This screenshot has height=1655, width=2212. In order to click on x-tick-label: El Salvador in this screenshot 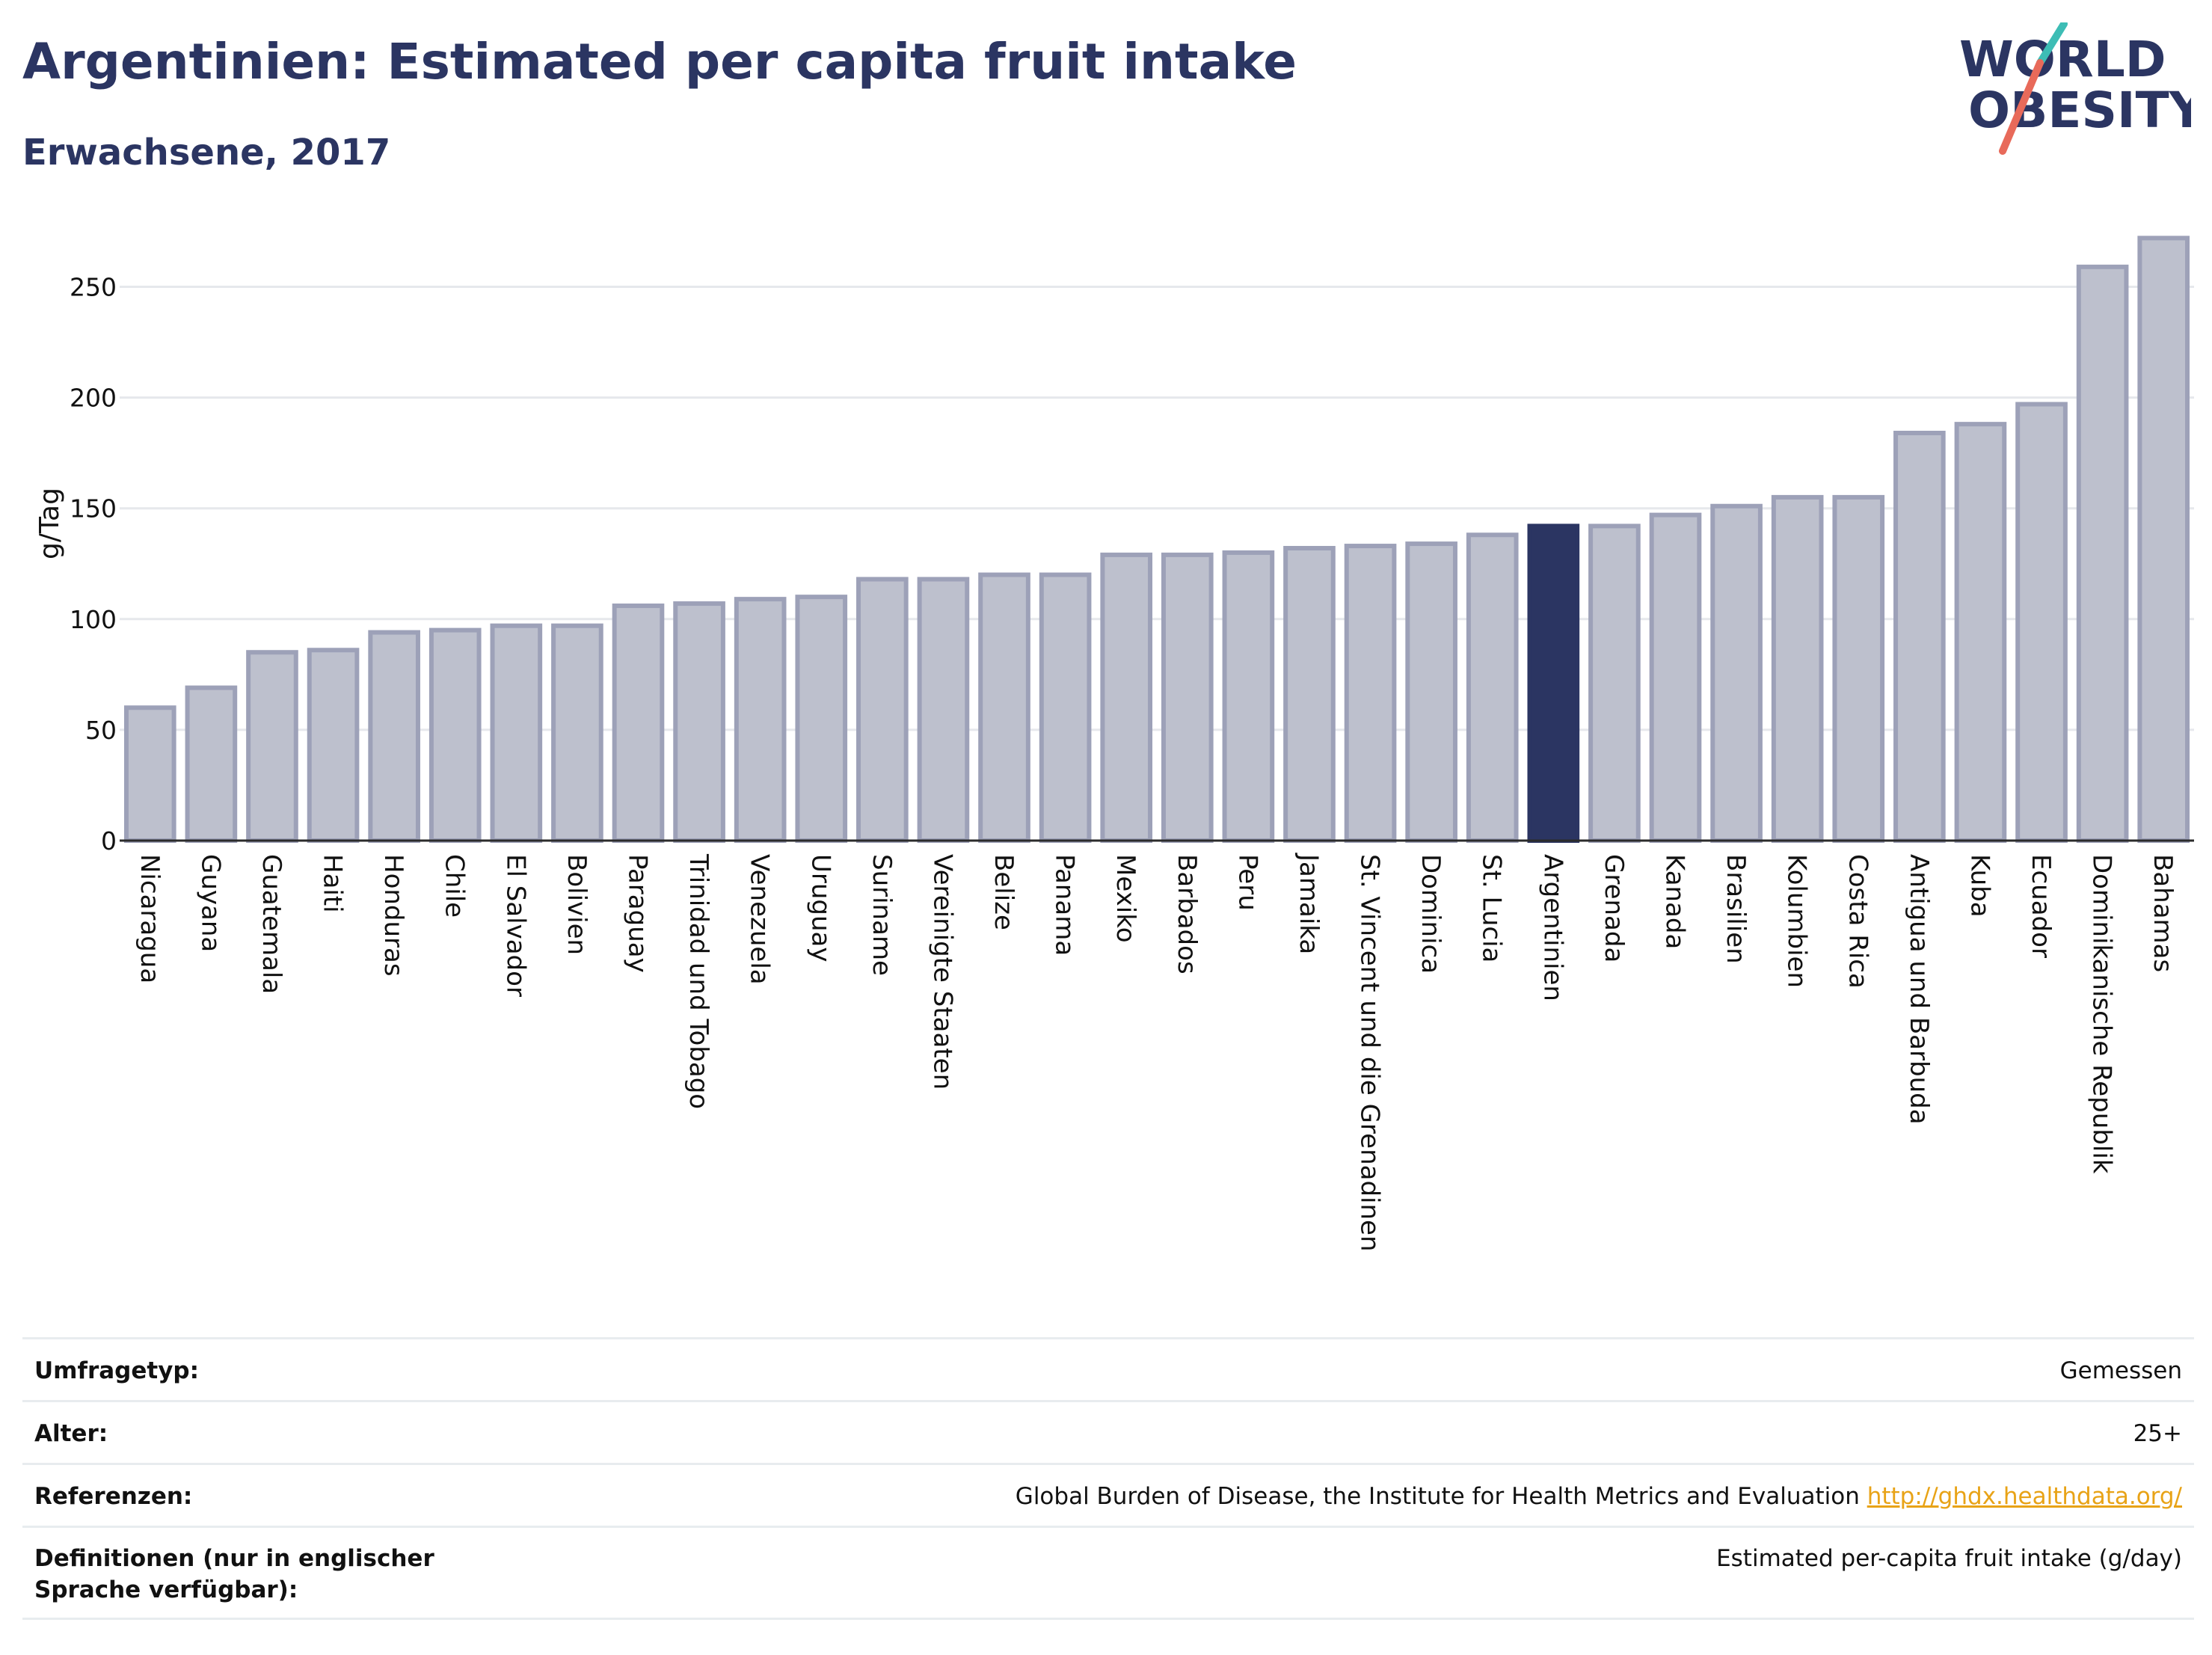, I will do `click(515, 925)`.